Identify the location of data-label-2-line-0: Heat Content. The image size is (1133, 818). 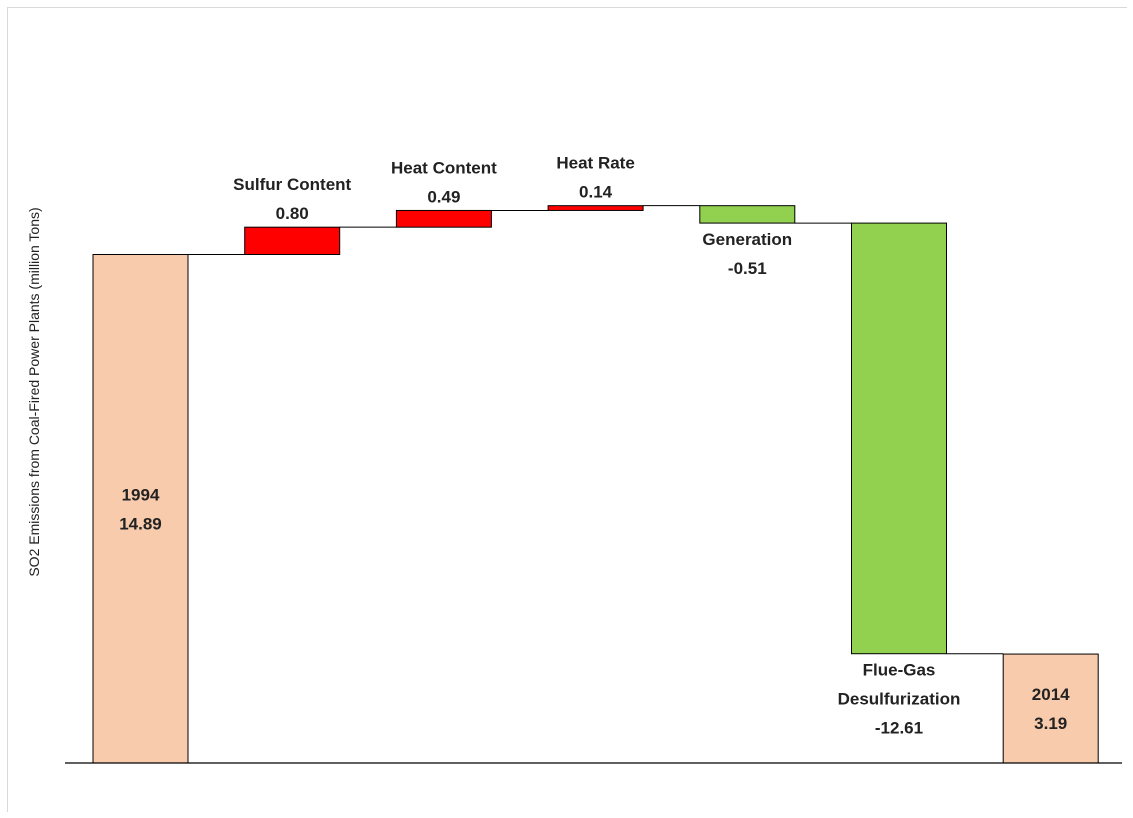
(444, 167).